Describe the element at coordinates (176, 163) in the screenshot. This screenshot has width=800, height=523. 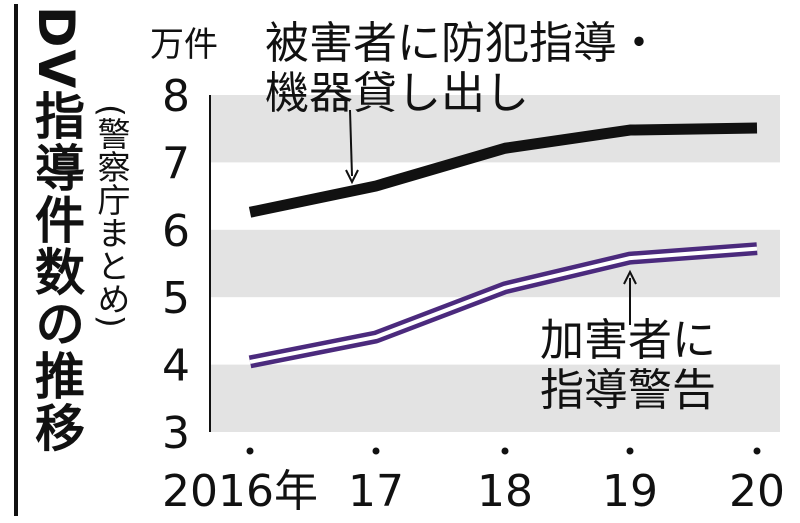
I see `y-tick-label: 7` at that location.